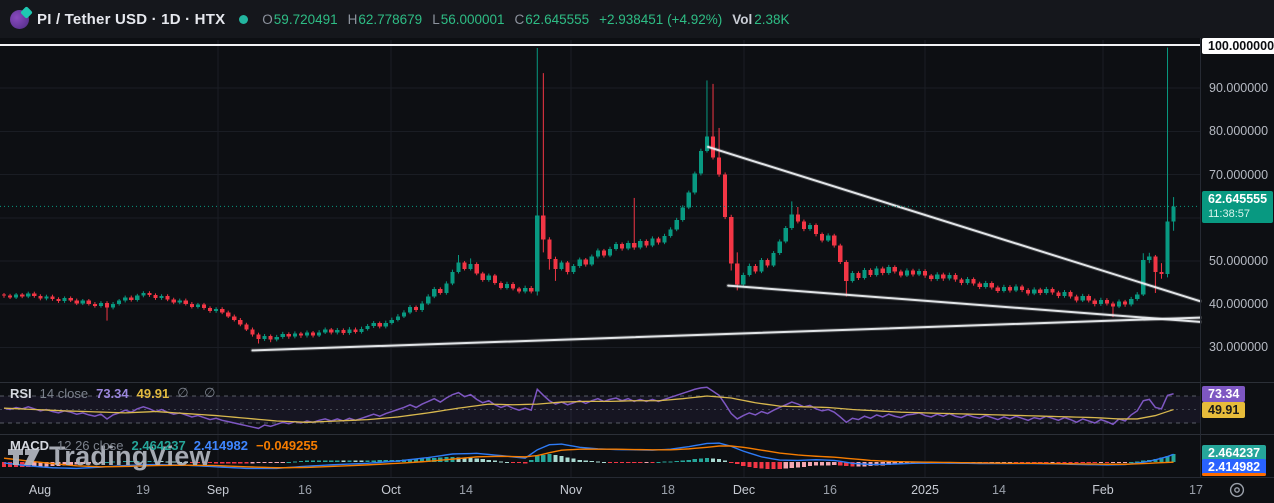 The height and width of the screenshot is (503, 1274). I want to click on macd-hist-value: 2.464237, so click(158, 445).